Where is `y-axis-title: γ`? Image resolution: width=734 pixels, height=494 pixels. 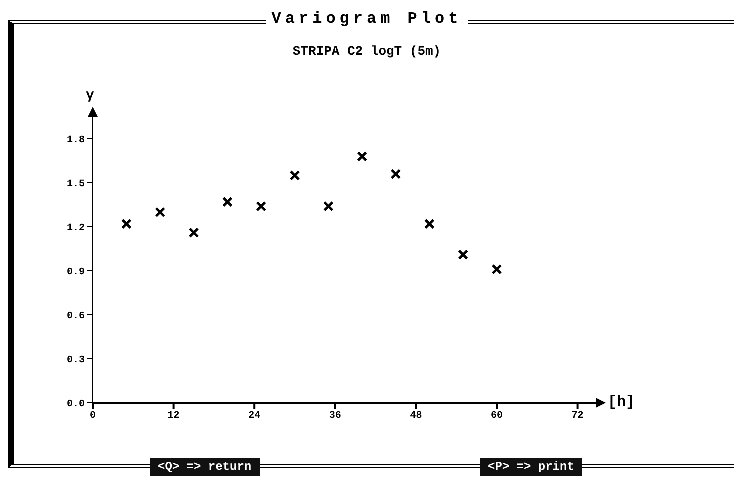
y-axis-title: γ is located at coordinates (90, 96).